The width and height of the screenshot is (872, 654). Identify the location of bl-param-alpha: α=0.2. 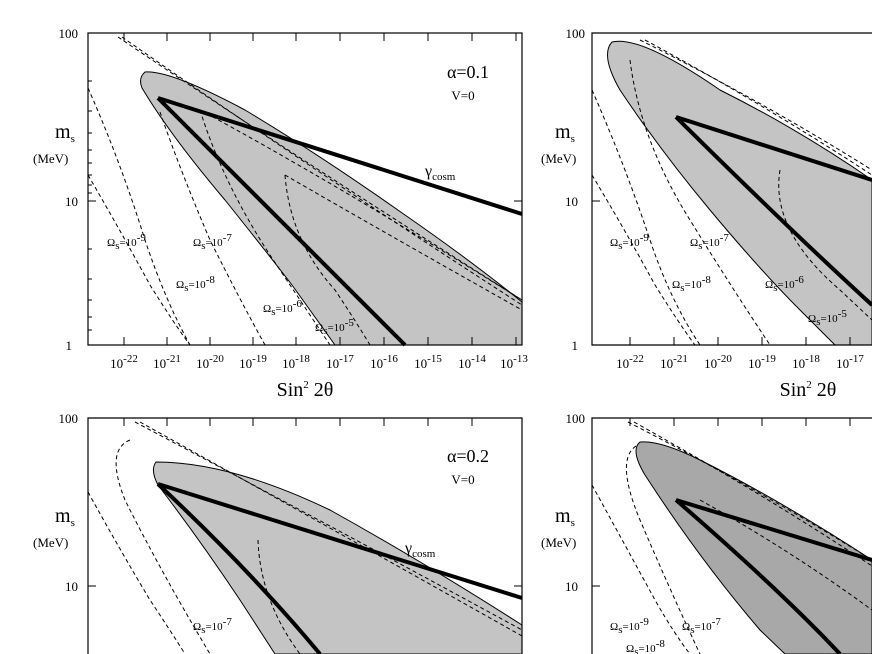
(468, 456).